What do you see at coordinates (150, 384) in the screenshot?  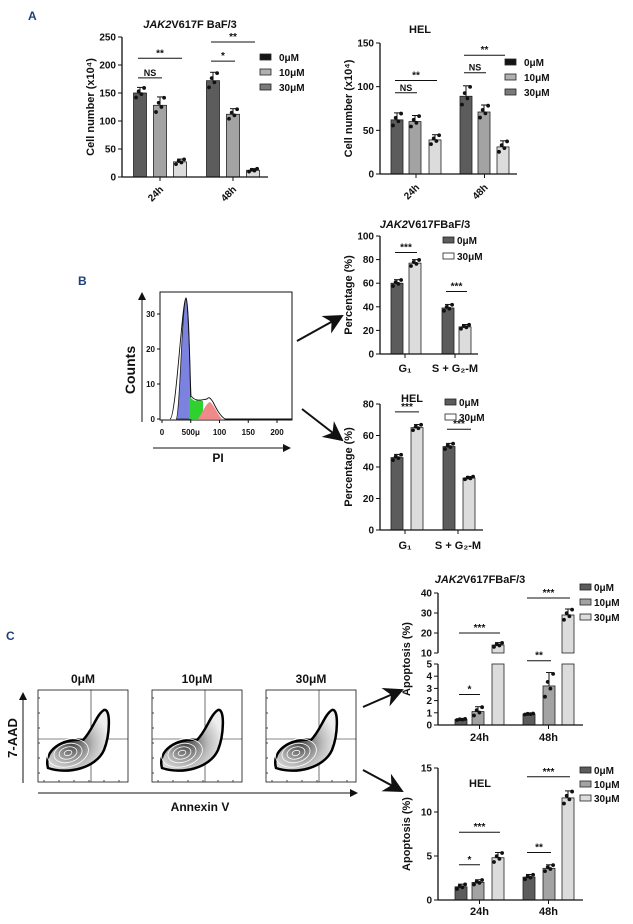 I see `histogram-y-tick-label: 10` at bounding box center [150, 384].